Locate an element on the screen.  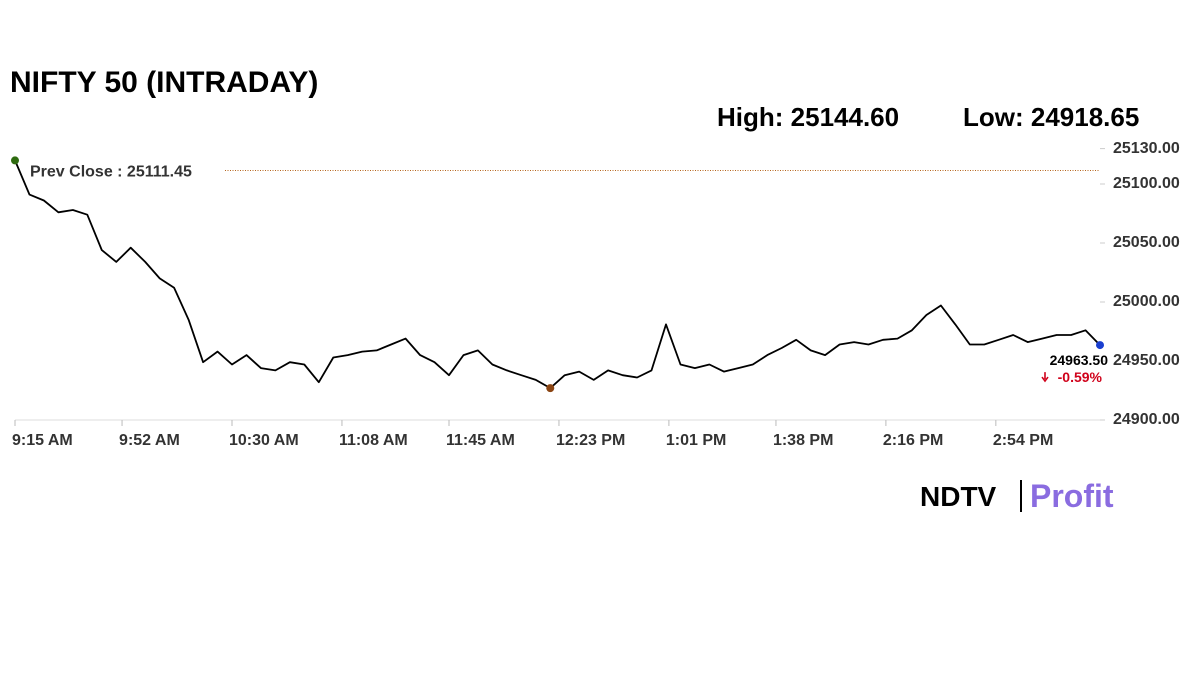
logo: NDTV Profit is located at coordinates (1017, 496).